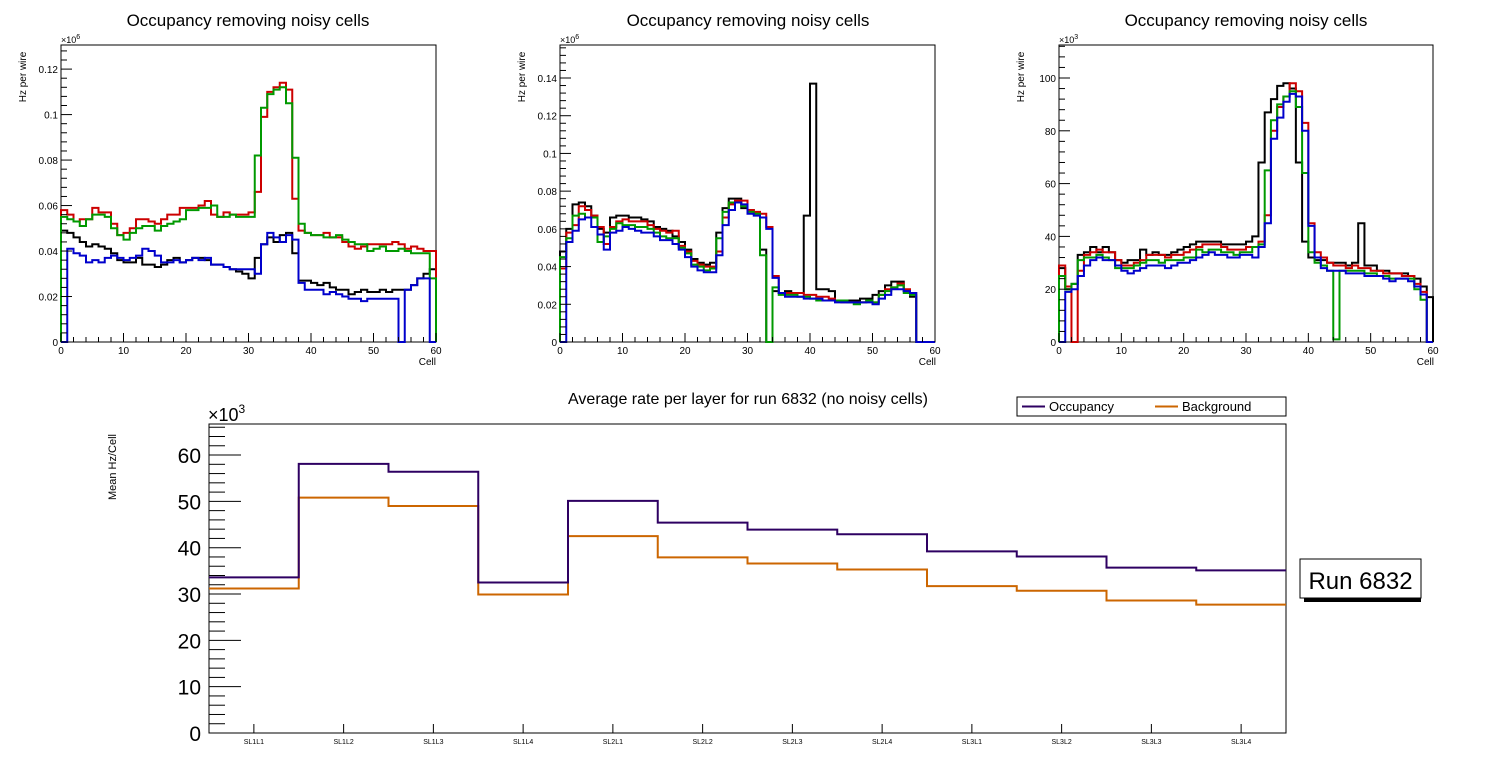 The height and width of the screenshot is (772, 1496). I want to click on x-tick-label: SL3L2, so click(1062, 742).